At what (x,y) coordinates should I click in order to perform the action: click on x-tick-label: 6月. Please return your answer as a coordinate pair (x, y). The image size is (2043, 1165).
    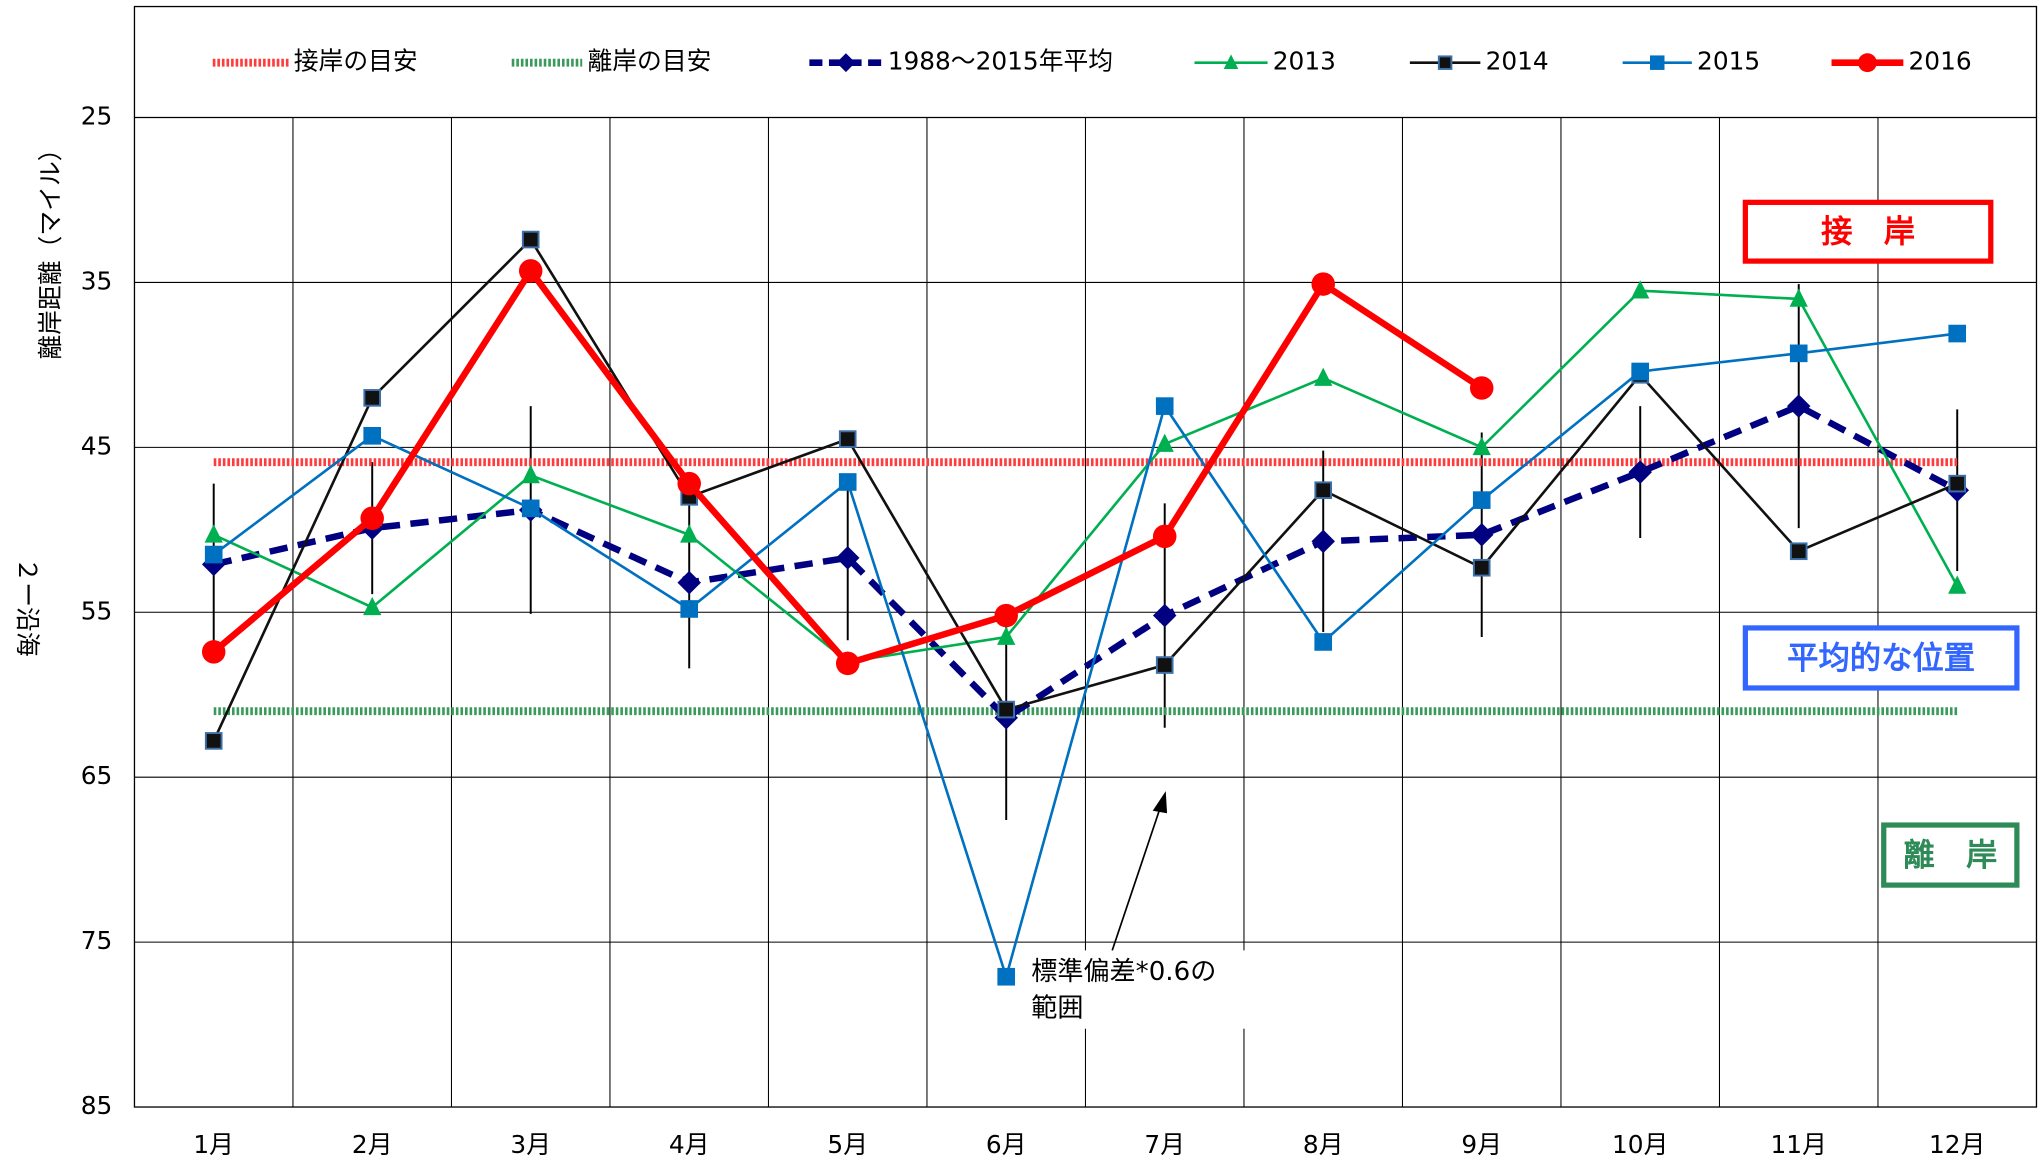
    Looking at the image, I should click on (1006, 1144).